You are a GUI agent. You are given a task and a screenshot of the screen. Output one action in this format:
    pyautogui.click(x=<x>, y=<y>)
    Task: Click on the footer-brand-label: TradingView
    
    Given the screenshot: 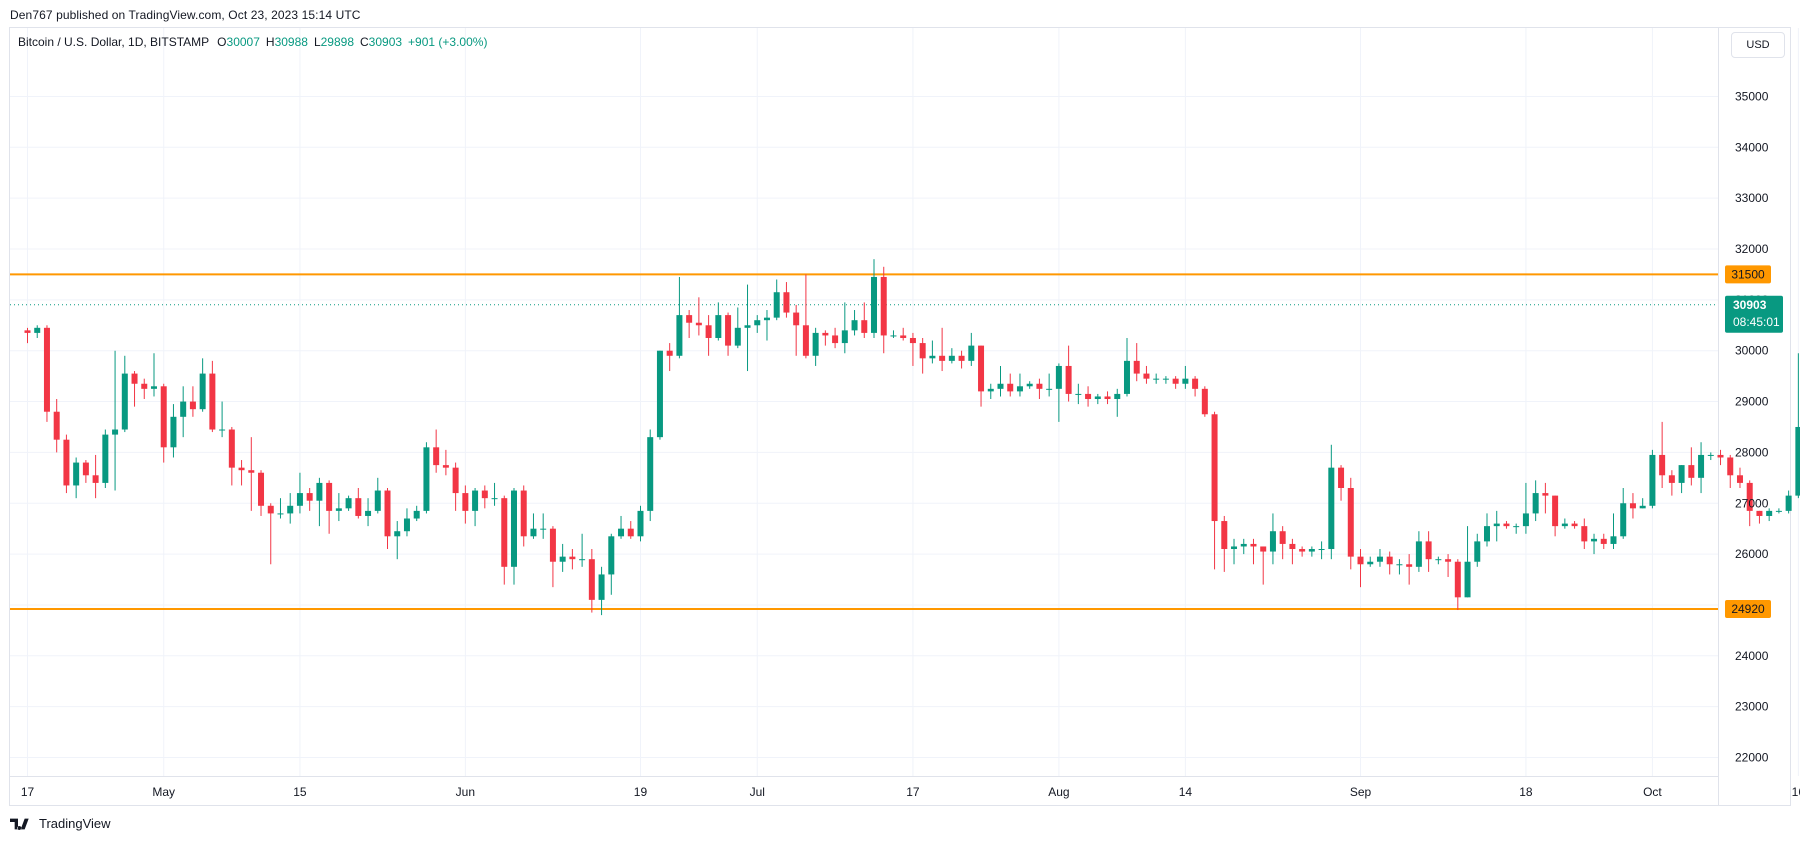 What is the action you would take?
    pyautogui.click(x=75, y=823)
    